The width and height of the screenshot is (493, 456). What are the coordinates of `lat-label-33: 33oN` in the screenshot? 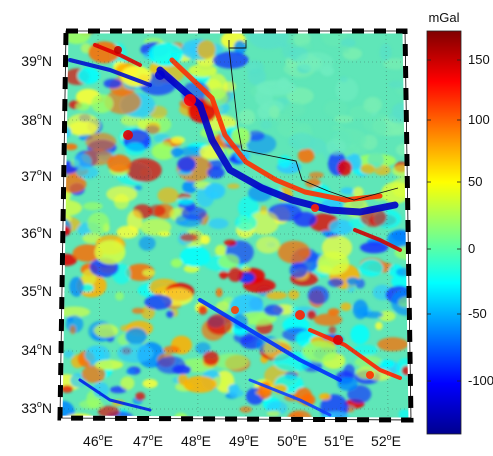 It's located at (36, 407).